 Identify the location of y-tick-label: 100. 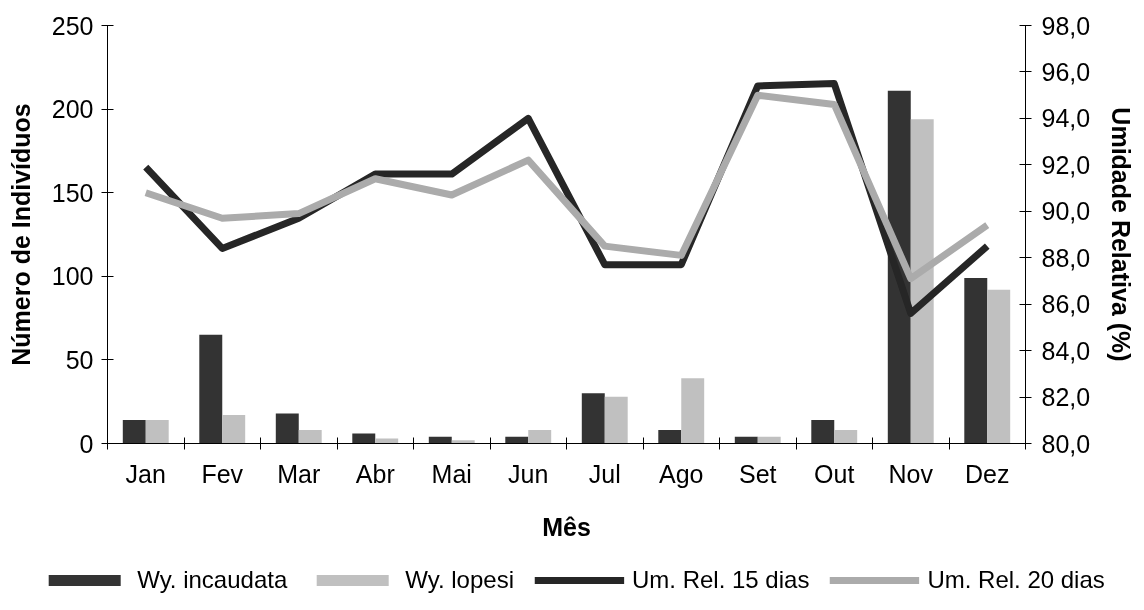
(72, 276).